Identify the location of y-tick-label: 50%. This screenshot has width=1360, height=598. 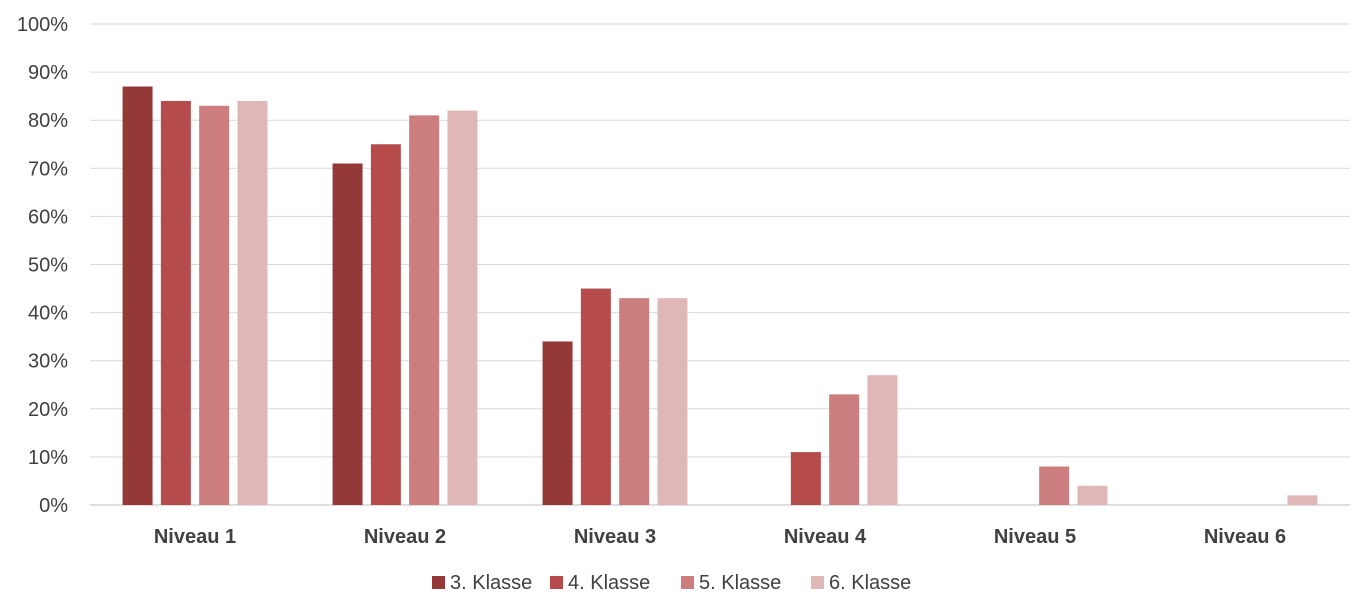
(48, 266).